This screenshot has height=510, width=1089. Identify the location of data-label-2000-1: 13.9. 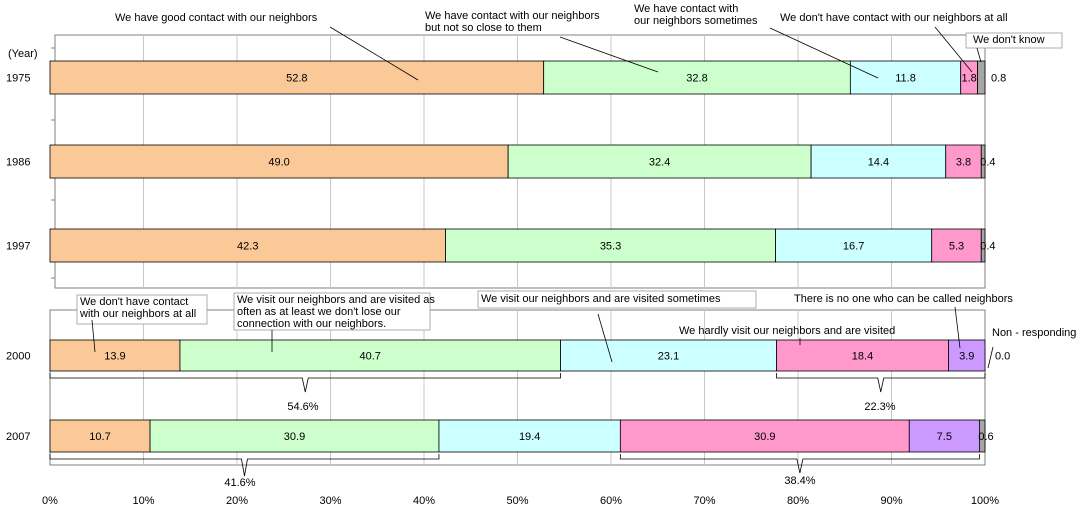
(114, 357).